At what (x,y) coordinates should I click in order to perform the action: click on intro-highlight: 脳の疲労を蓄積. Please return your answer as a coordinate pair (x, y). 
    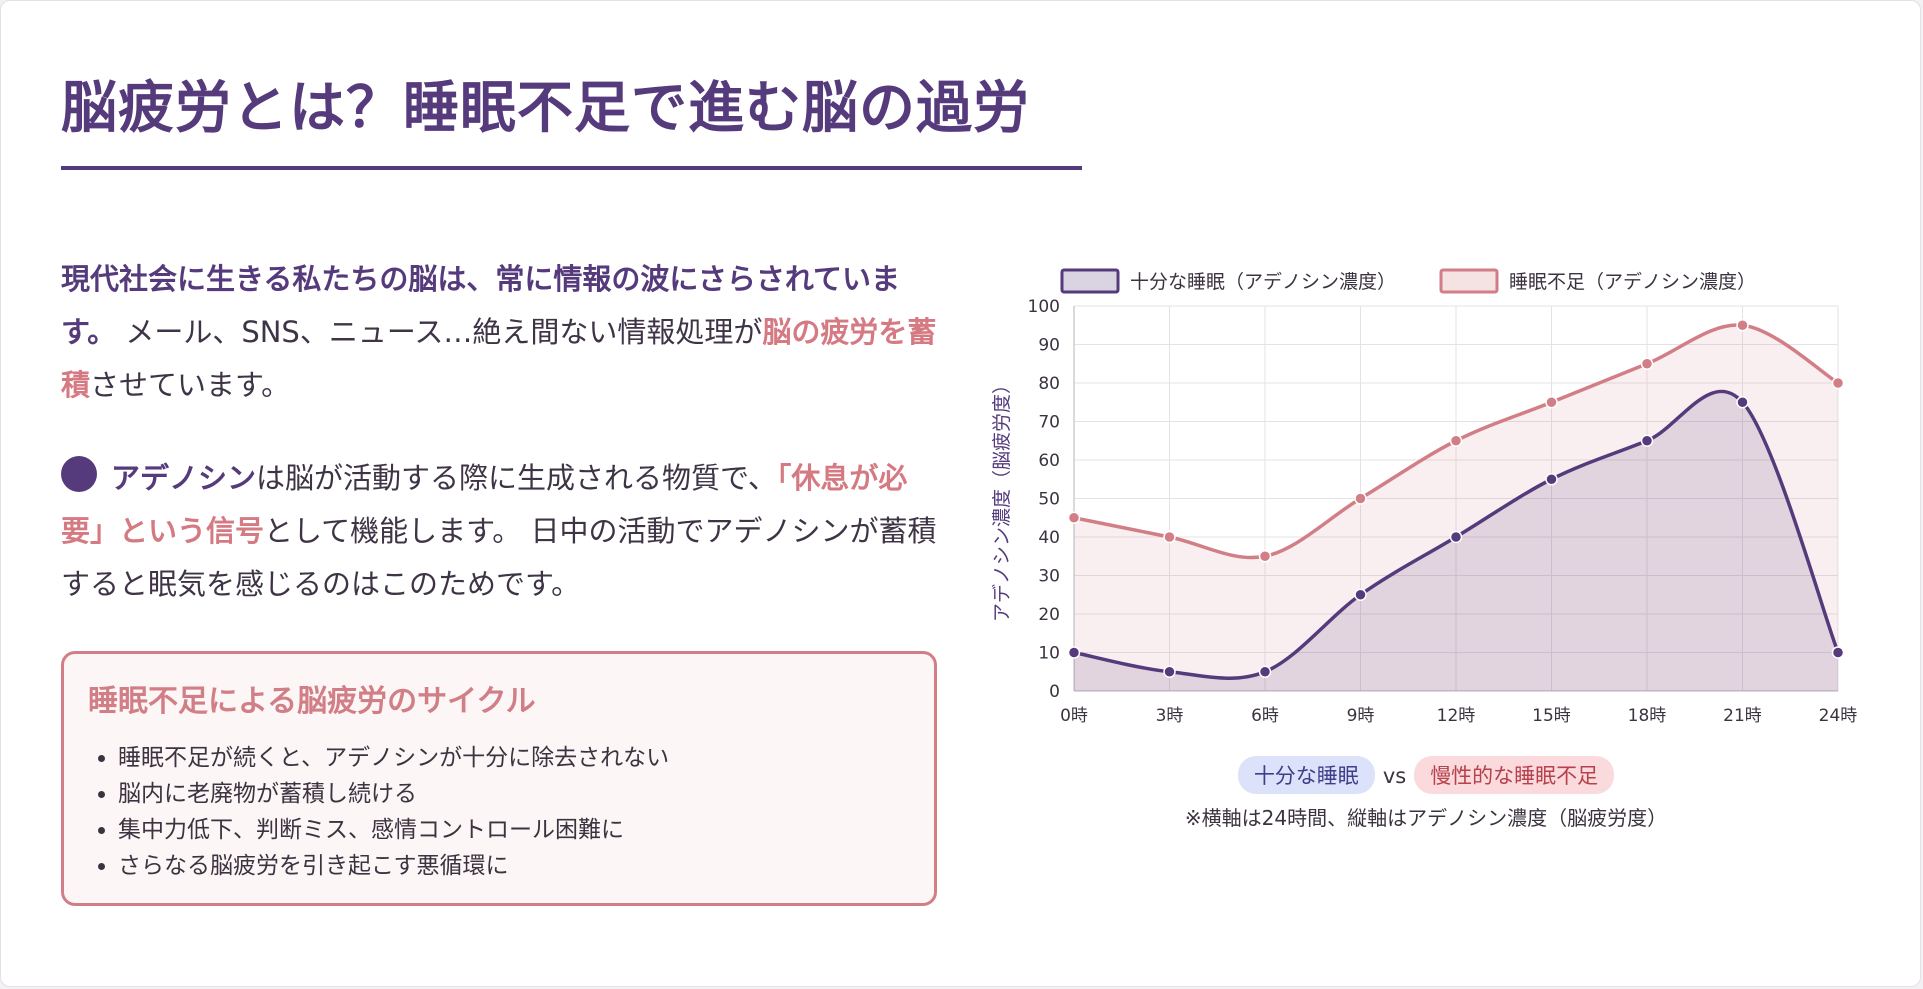
    Looking at the image, I should click on (499, 358).